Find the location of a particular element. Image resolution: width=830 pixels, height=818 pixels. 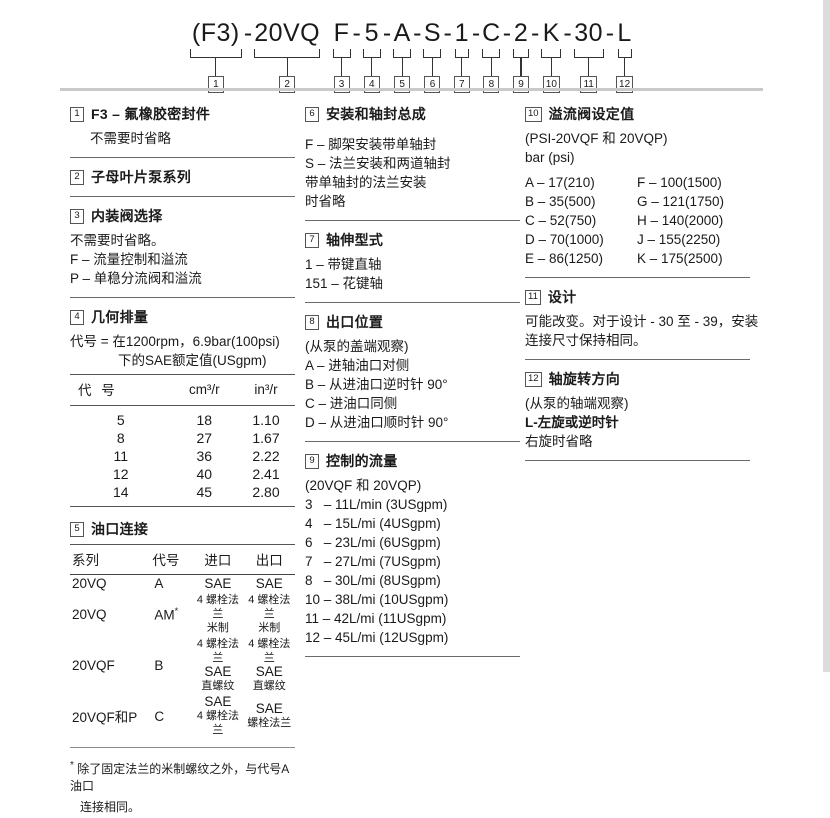

section-1-line-1: 不需要时省略 is located at coordinates (130, 138).